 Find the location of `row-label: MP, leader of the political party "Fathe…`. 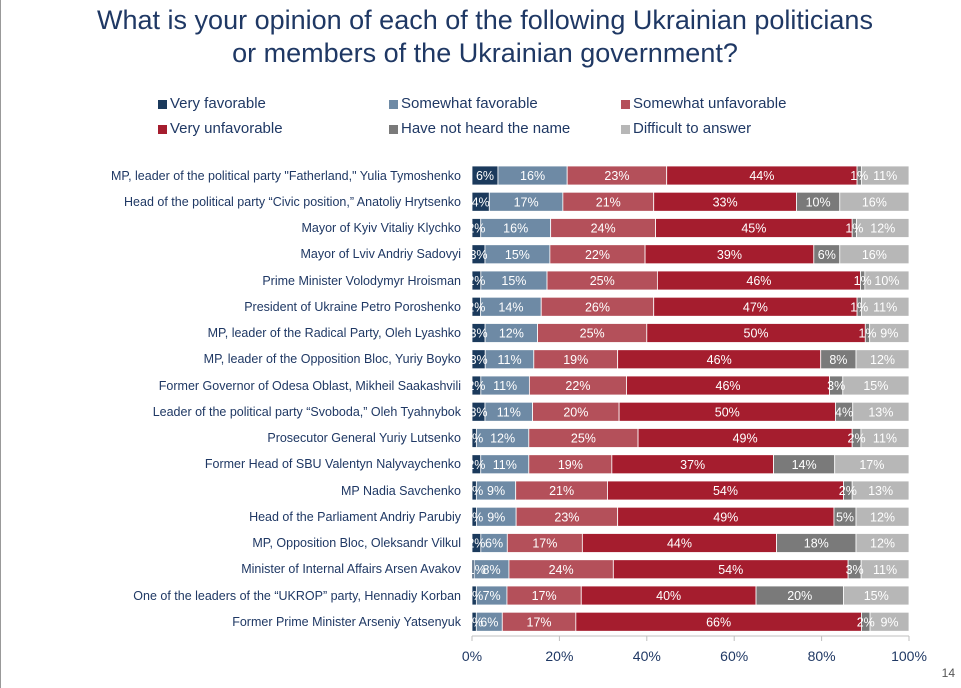

row-label: MP, leader of the political party "Fathe… is located at coordinates (285, 175).